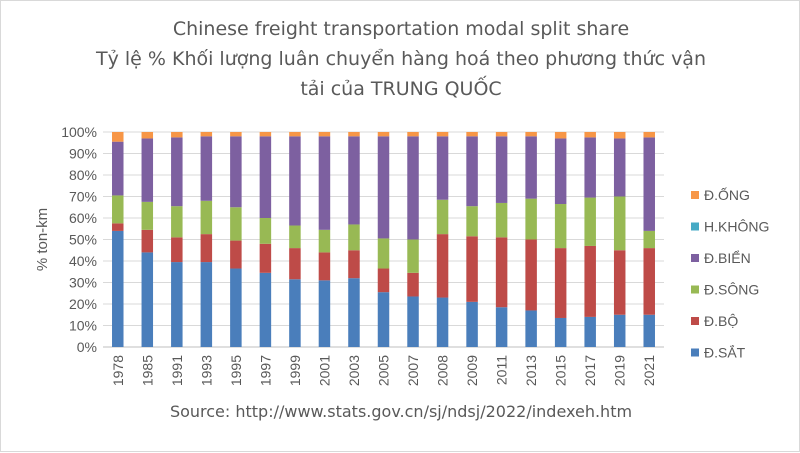  What do you see at coordinates (443, 370) in the screenshot?
I see `x-tick-label: 2008` at bounding box center [443, 370].